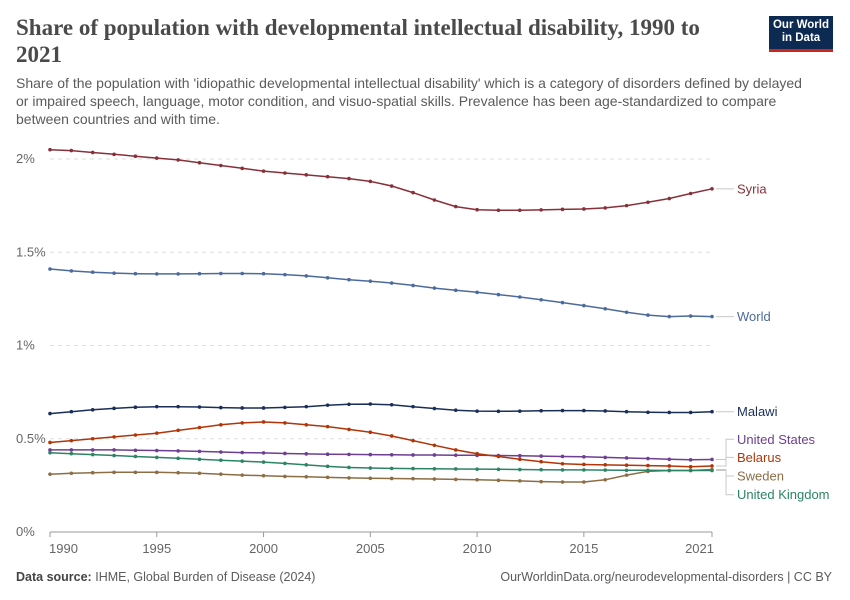 This screenshot has width=850, height=600. What do you see at coordinates (776, 439) in the screenshot?
I see `series-label: United States` at bounding box center [776, 439].